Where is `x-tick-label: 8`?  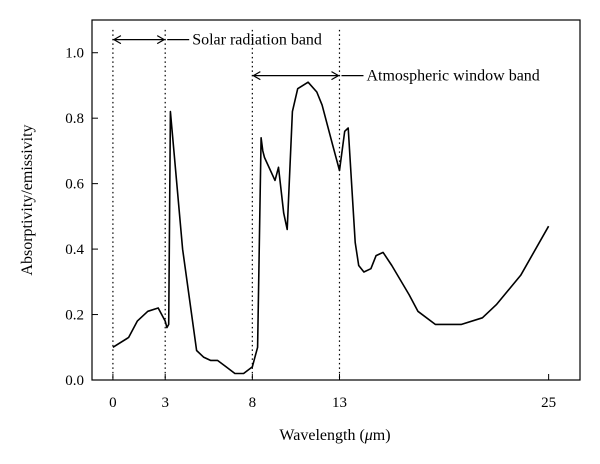 x-tick-label: 8 is located at coordinates (253, 403).